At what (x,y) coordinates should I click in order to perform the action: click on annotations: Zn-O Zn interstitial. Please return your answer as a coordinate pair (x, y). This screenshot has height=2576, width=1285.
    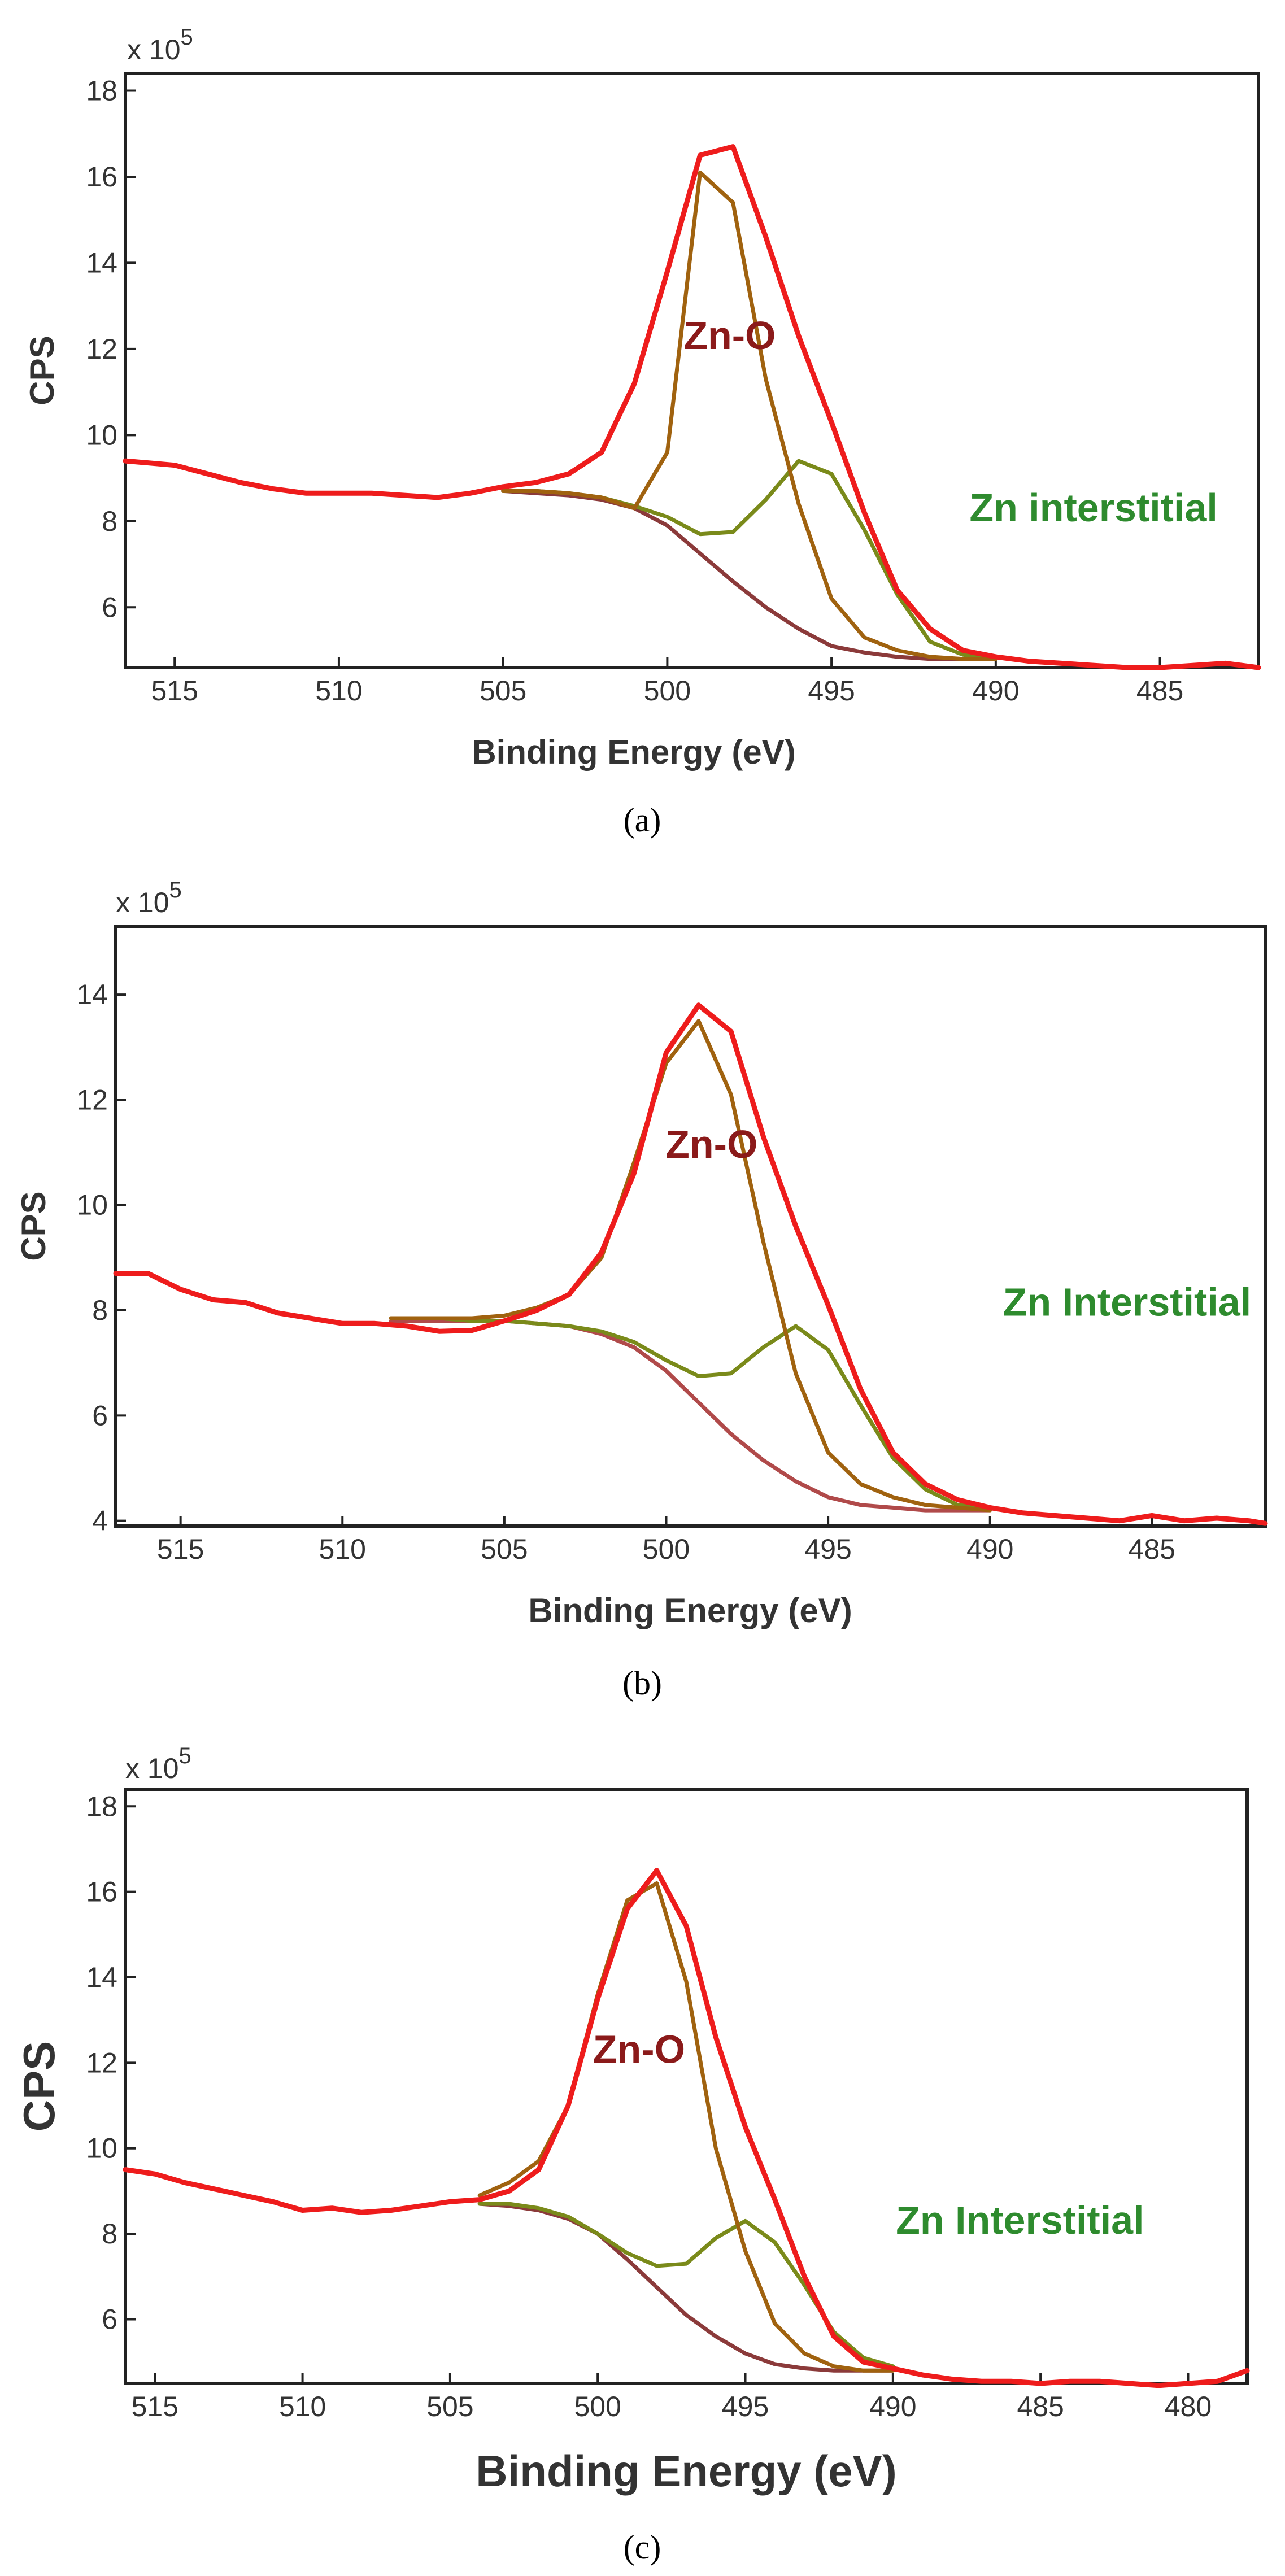
    Looking at the image, I should click on (950, 421).